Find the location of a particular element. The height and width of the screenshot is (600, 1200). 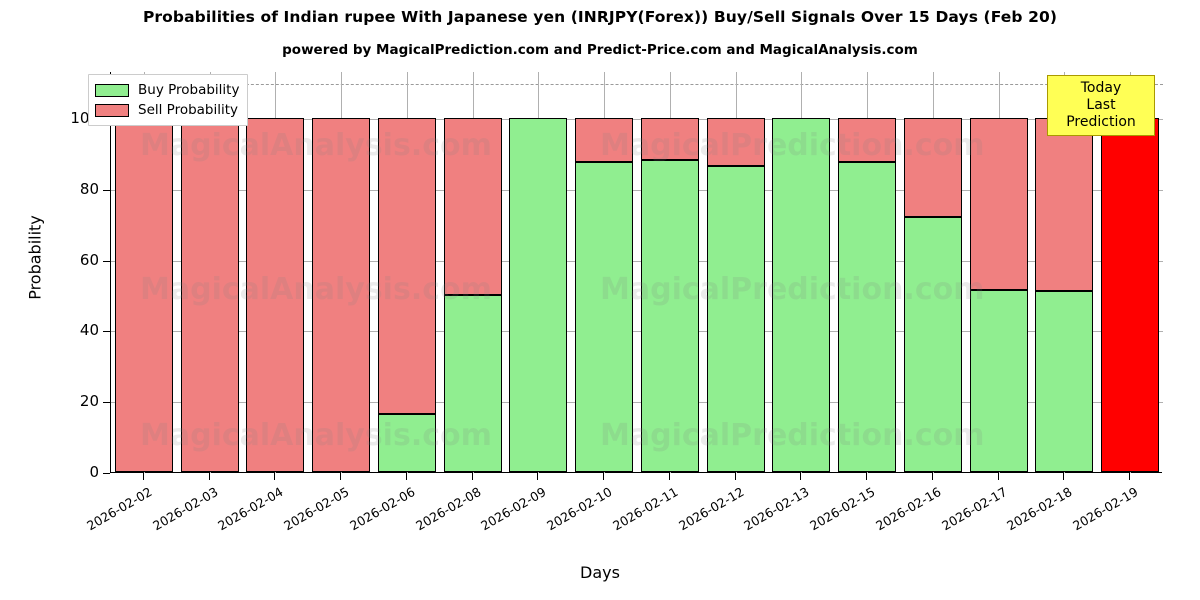

today-annotation: Today Last Prediction is located at coordinates (1101, 106).